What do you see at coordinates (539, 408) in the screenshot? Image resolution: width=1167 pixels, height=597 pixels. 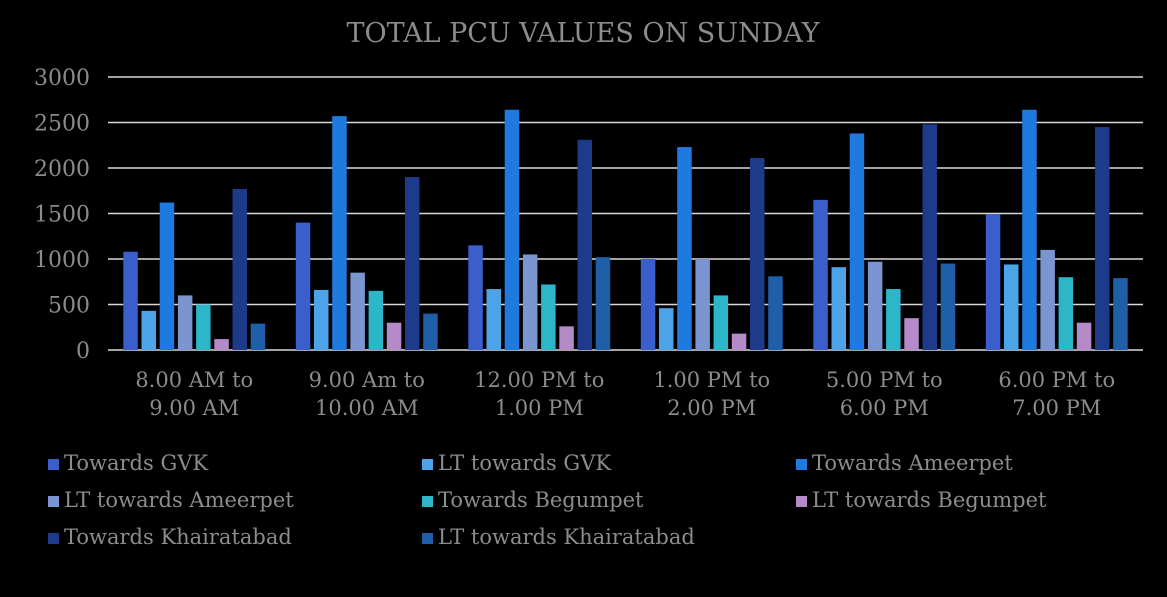 I see `x-tick-label: 1.00 PM` at bounding box center [539, 408].